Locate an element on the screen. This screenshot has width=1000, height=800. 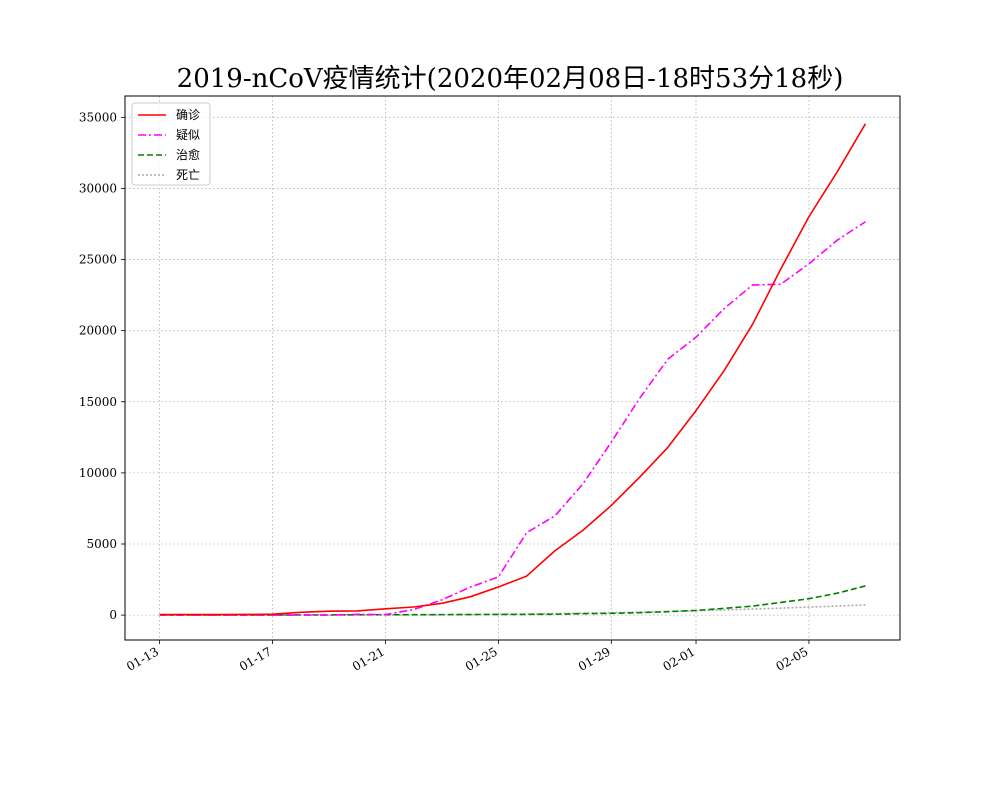
y-tick-label: 15000 is located at coordinates (98, 402).